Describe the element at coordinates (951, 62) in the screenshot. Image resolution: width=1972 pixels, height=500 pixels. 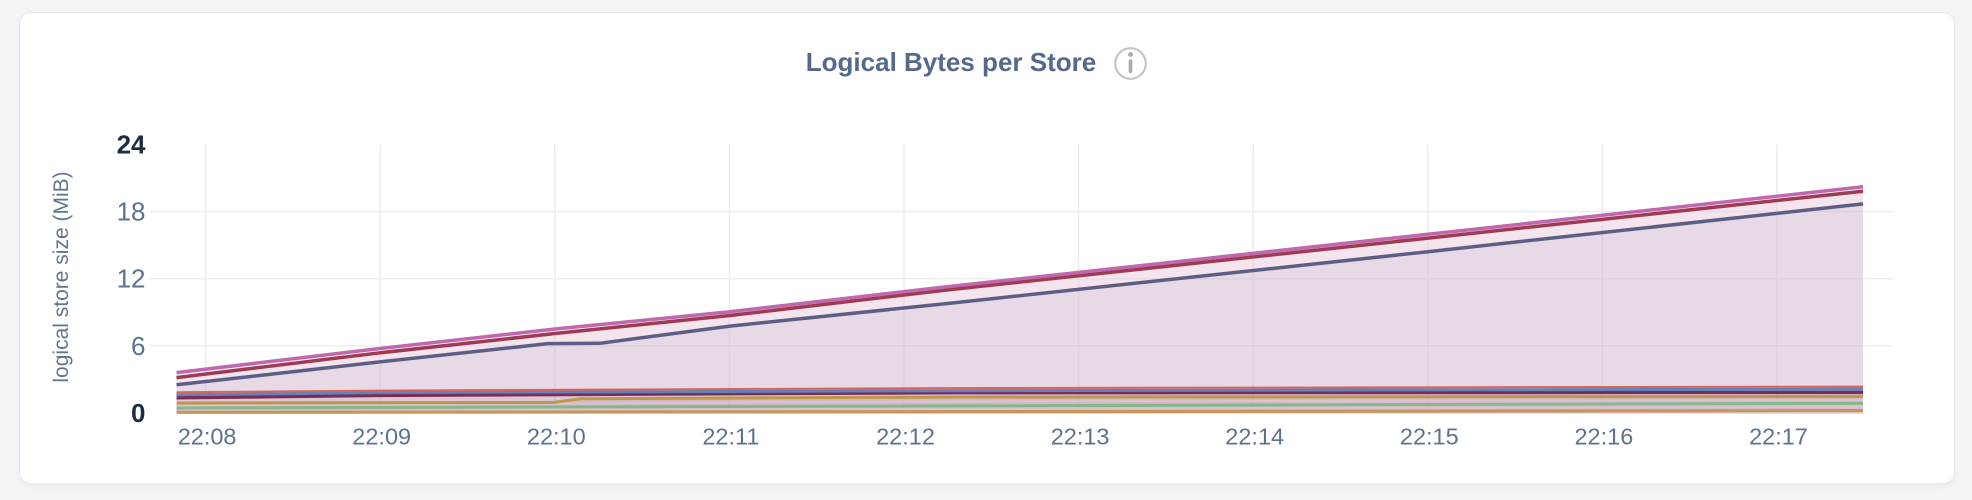
I see `svg-text: Logical Bytes per Store` at that location.